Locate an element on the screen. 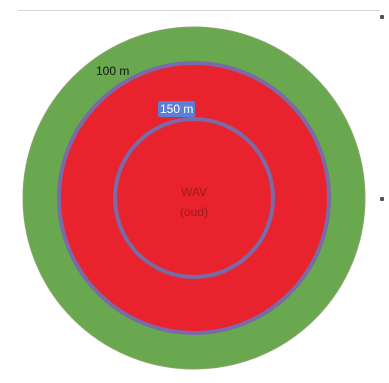 Image resolution: width=389 pixels, height=383 pixels. middle-zone-label-bg is located at coordinates (176, 109).